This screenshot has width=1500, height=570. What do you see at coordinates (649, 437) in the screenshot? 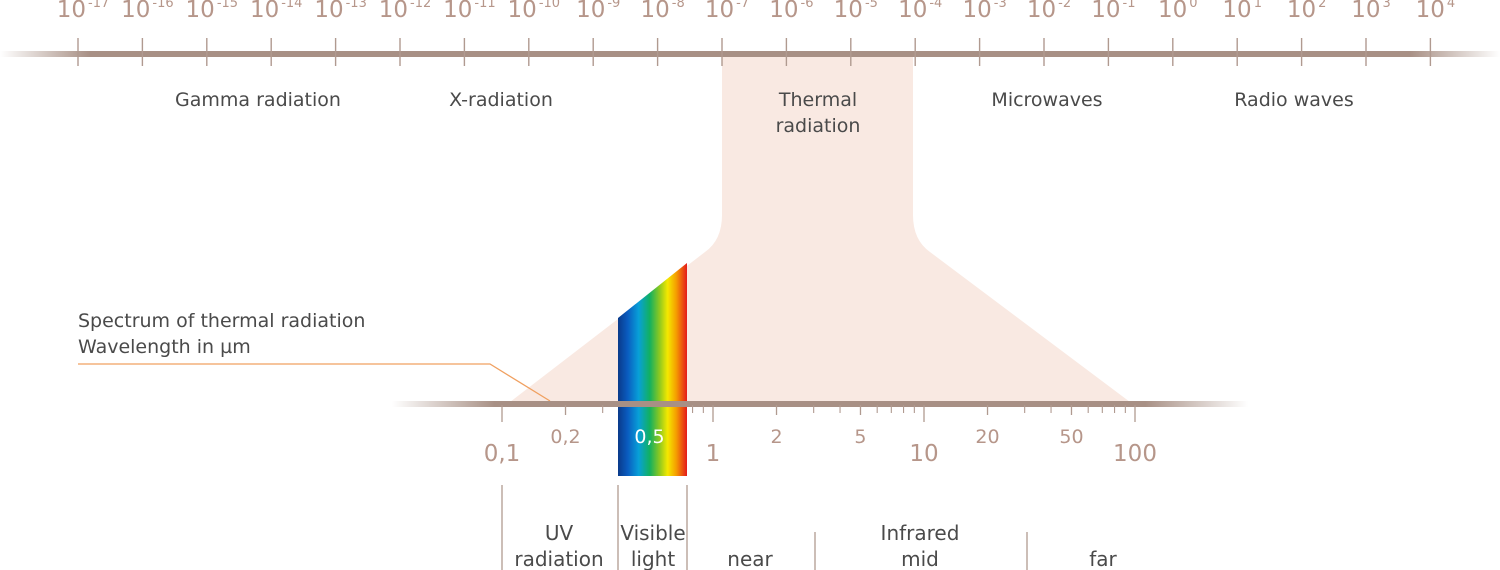
I see `bottom-axis-label: 0,5` at bounding box center [649, 437].